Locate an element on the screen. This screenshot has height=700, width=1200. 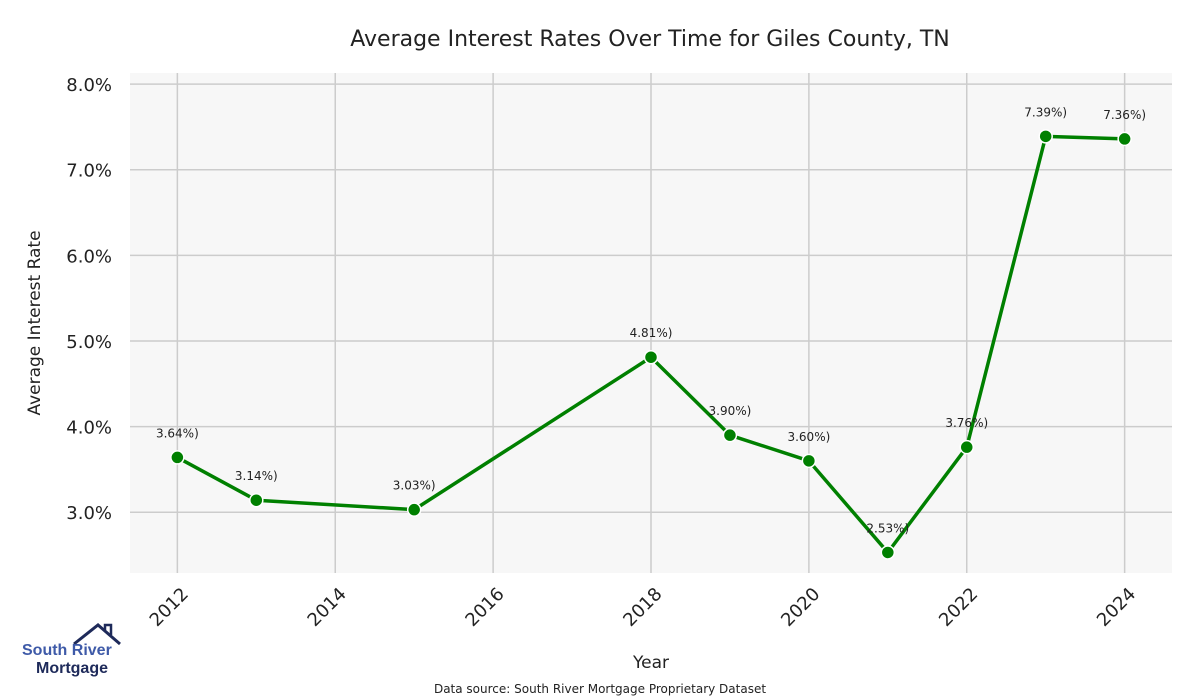
x-tick-label: 2014 is located at coordinates (327, 607).